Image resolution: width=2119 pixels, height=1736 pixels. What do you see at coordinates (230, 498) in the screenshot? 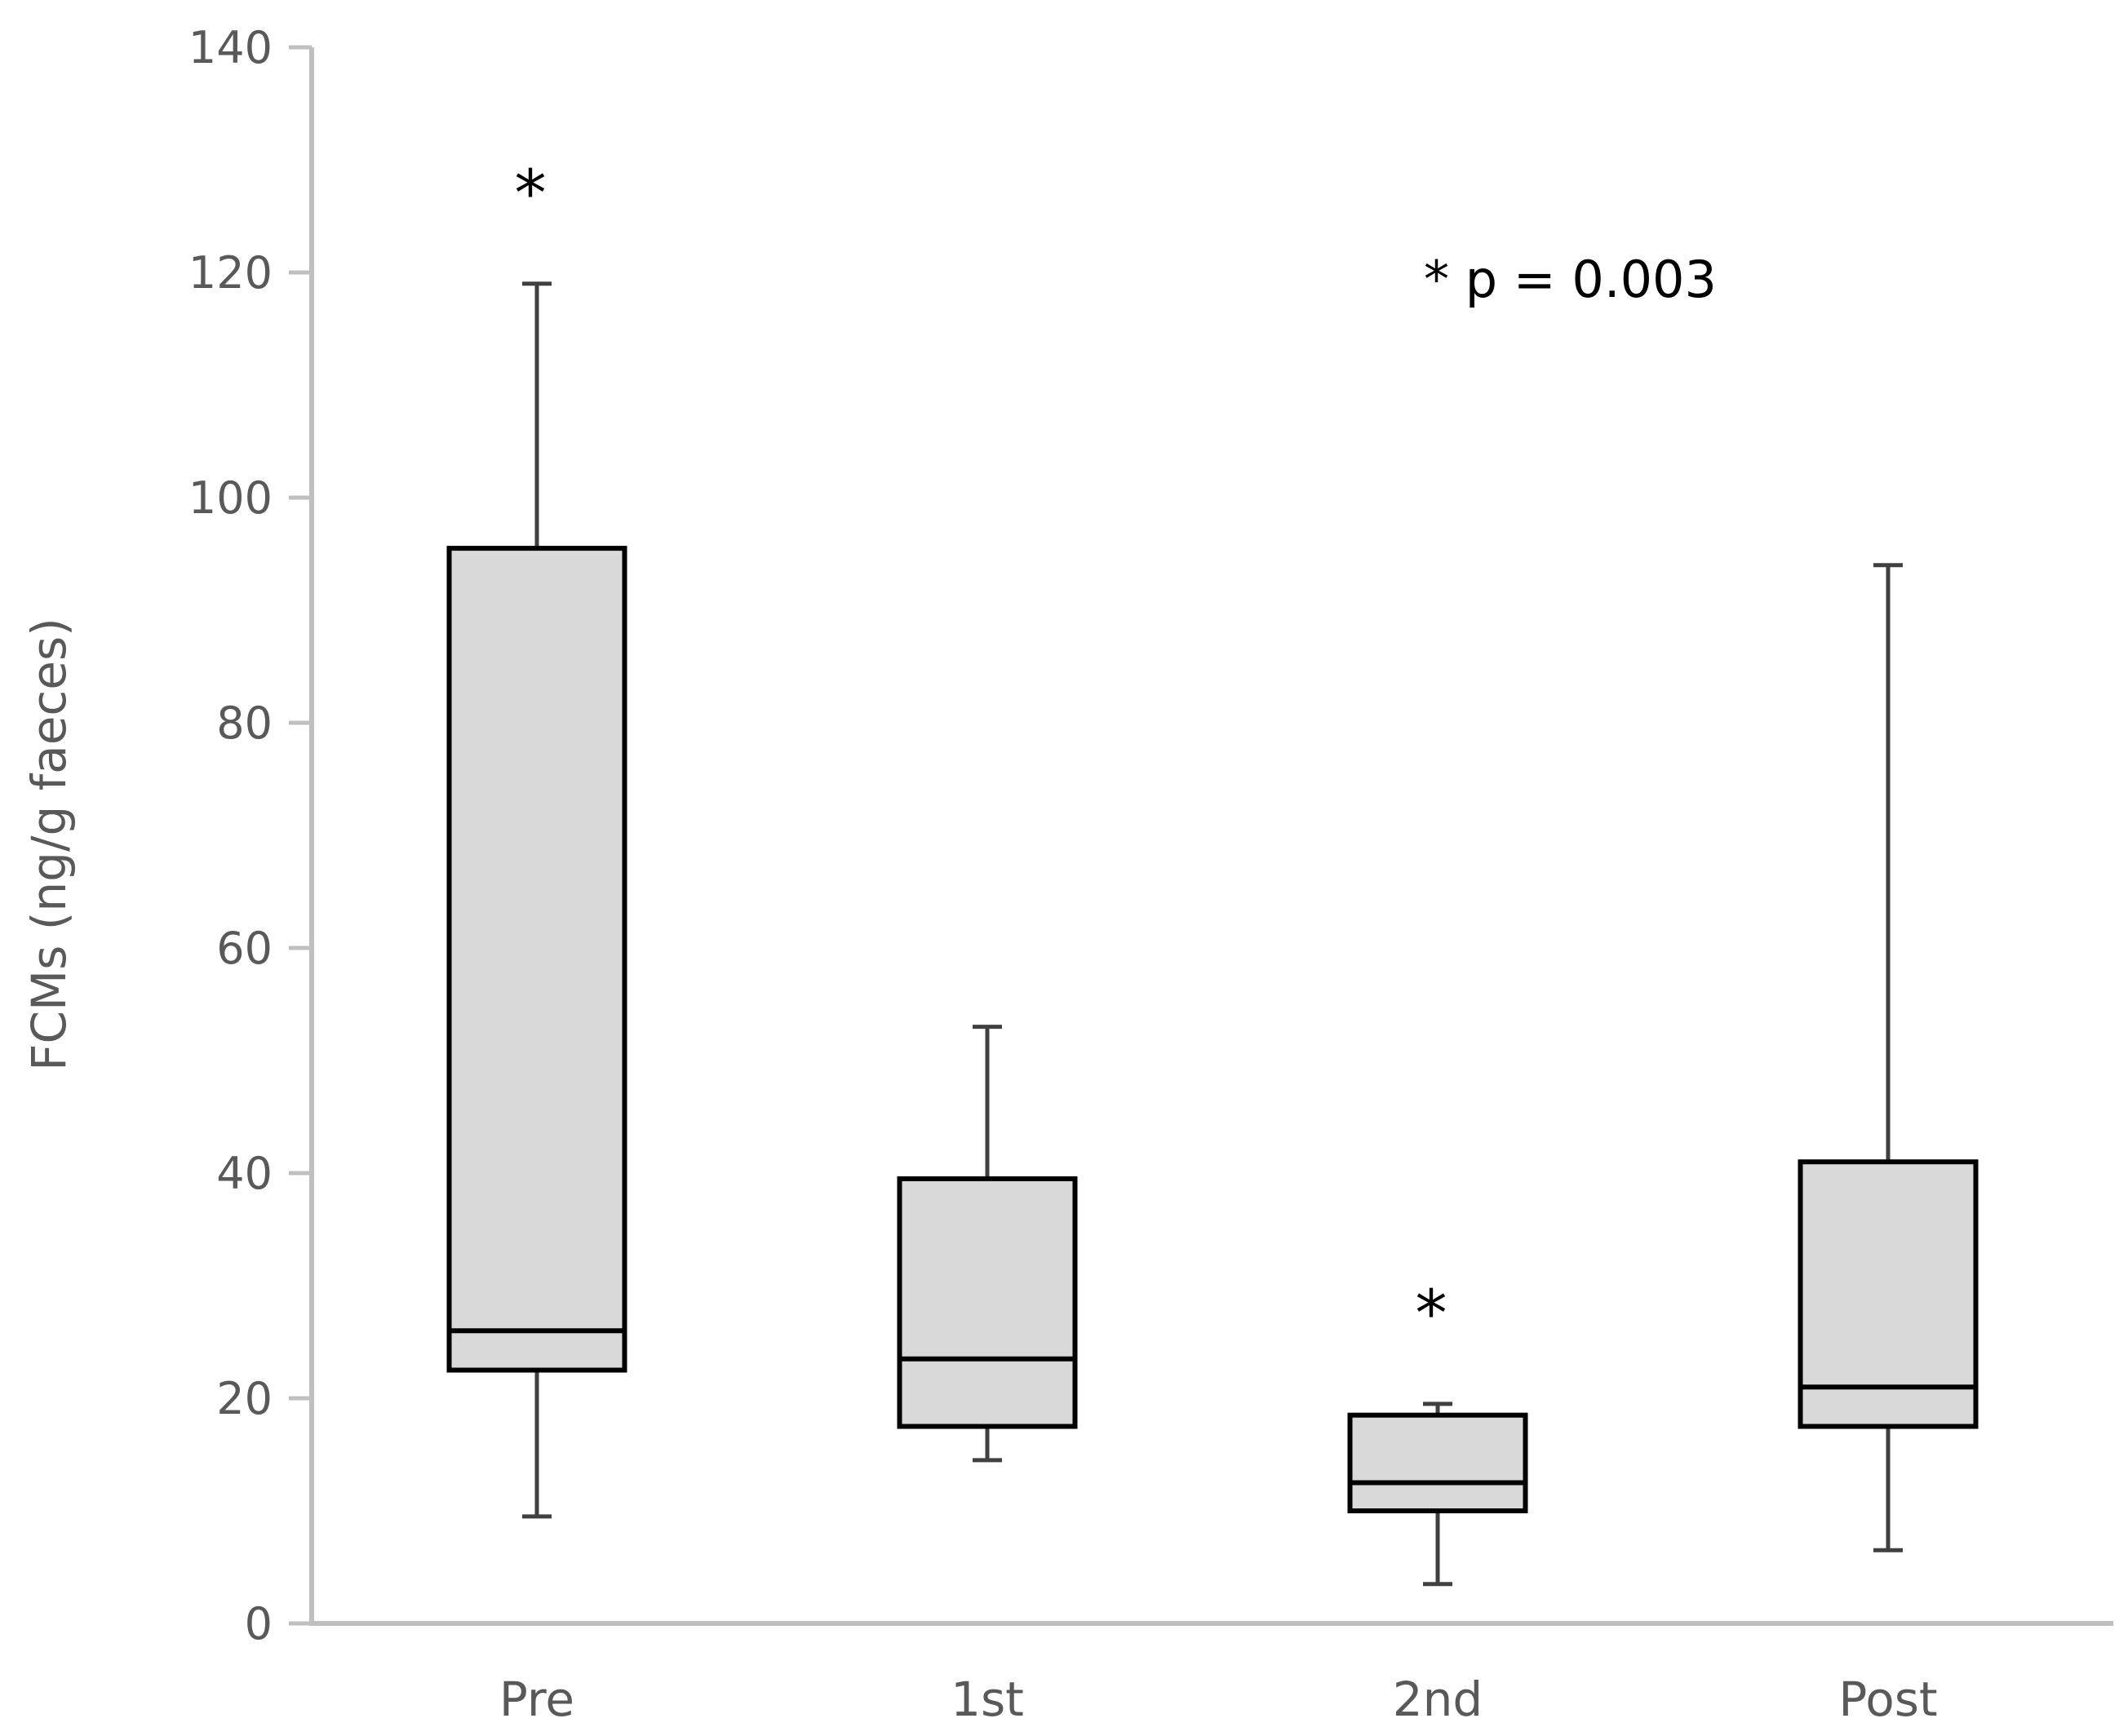
I see `y-tick-label: 100` at bounding box center [230, 498].